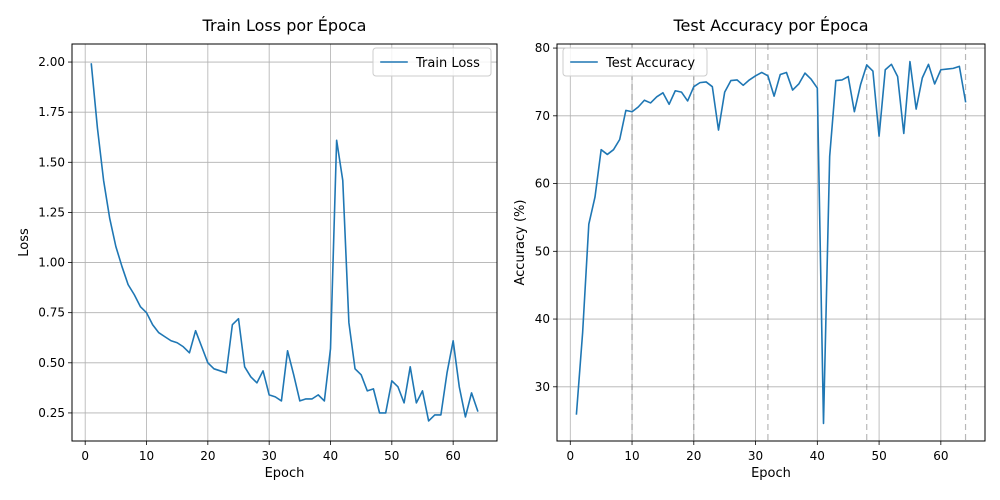 The height and width of the screenshot is (500, 1000). What do you see at coordinates (631, 456) in the screenshot?
I see `acc-x-tick-label: 10` at bounding box center [631, 456].